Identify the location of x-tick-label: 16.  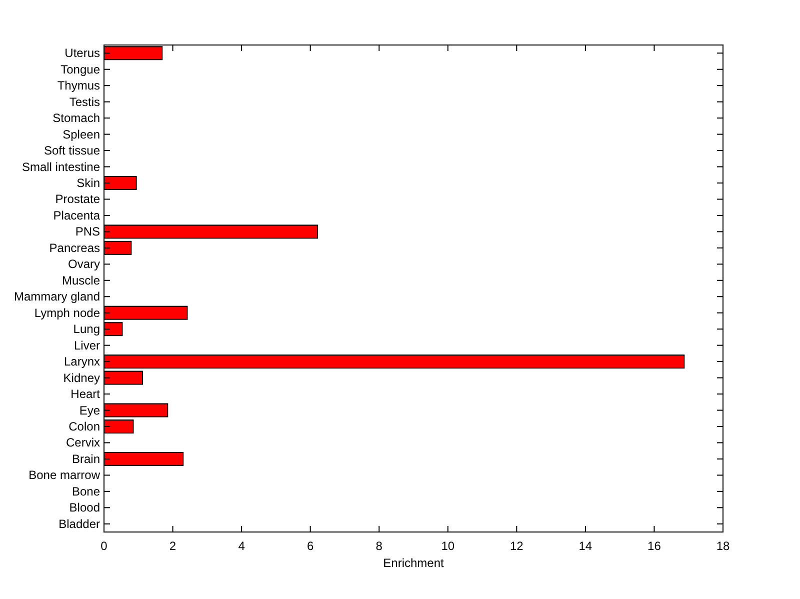
(655, 546).